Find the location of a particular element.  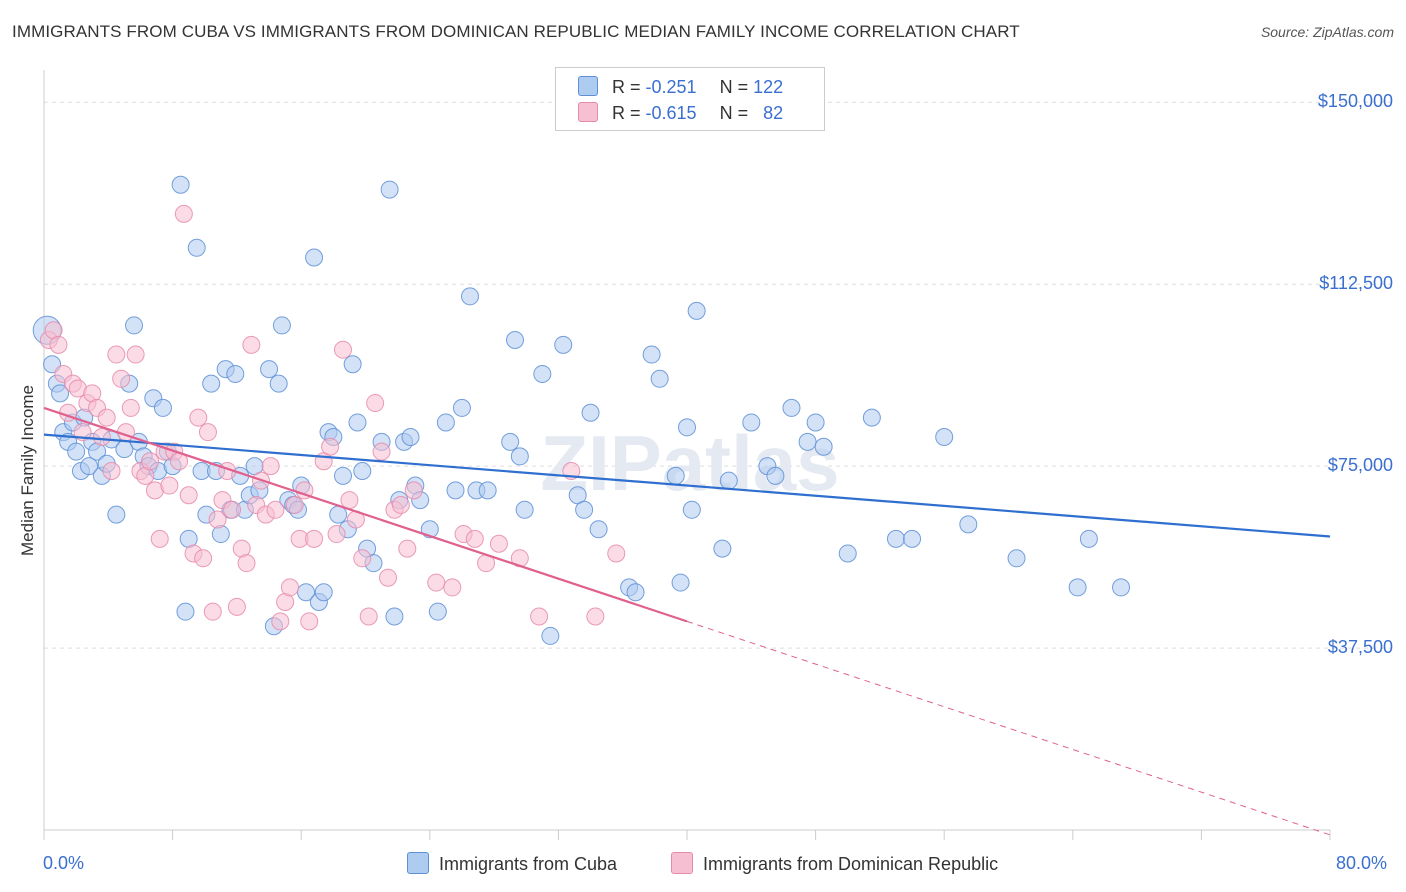

y-tick-label: $75,000 is located at coordinates (1360, 465).